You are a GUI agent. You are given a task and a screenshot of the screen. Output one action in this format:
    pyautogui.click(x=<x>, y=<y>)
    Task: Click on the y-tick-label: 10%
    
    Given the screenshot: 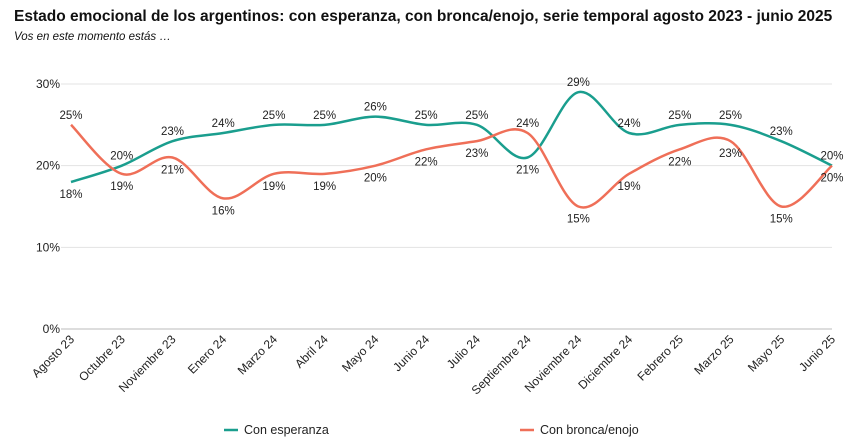 What is the action you would take?
    pyautogui.click(x=48, y=247)
    